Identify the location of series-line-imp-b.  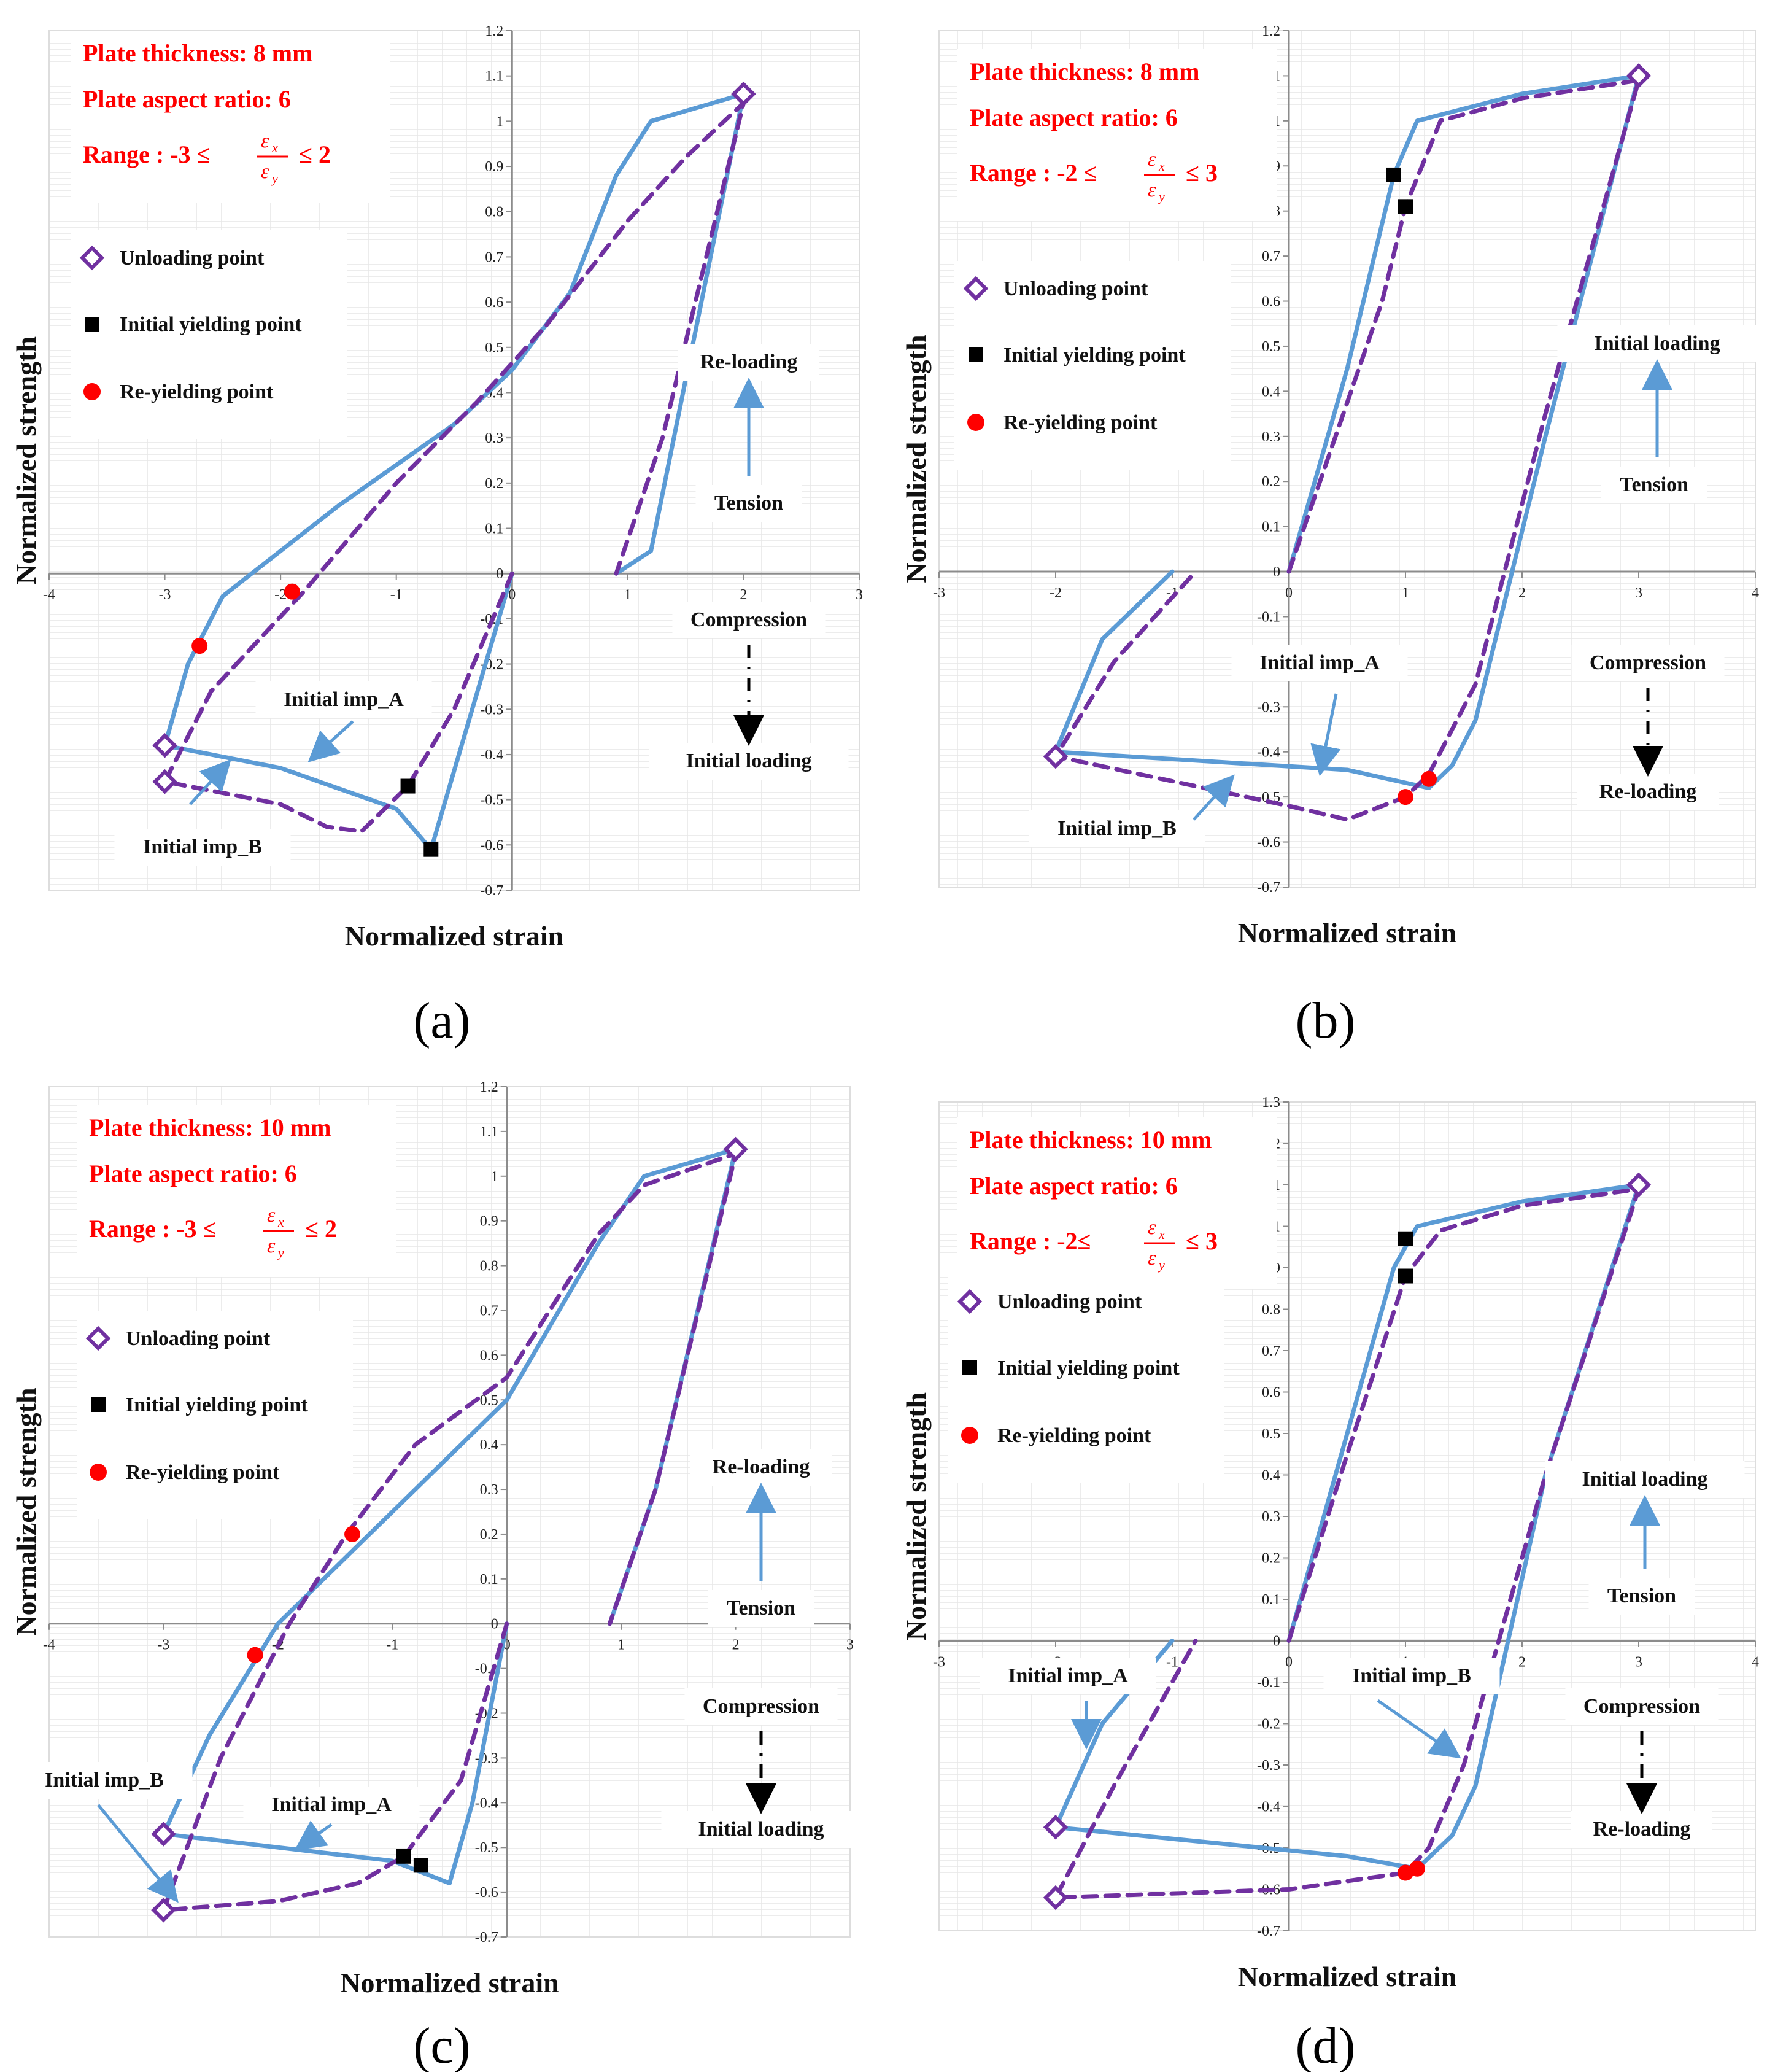
(449, 1531).